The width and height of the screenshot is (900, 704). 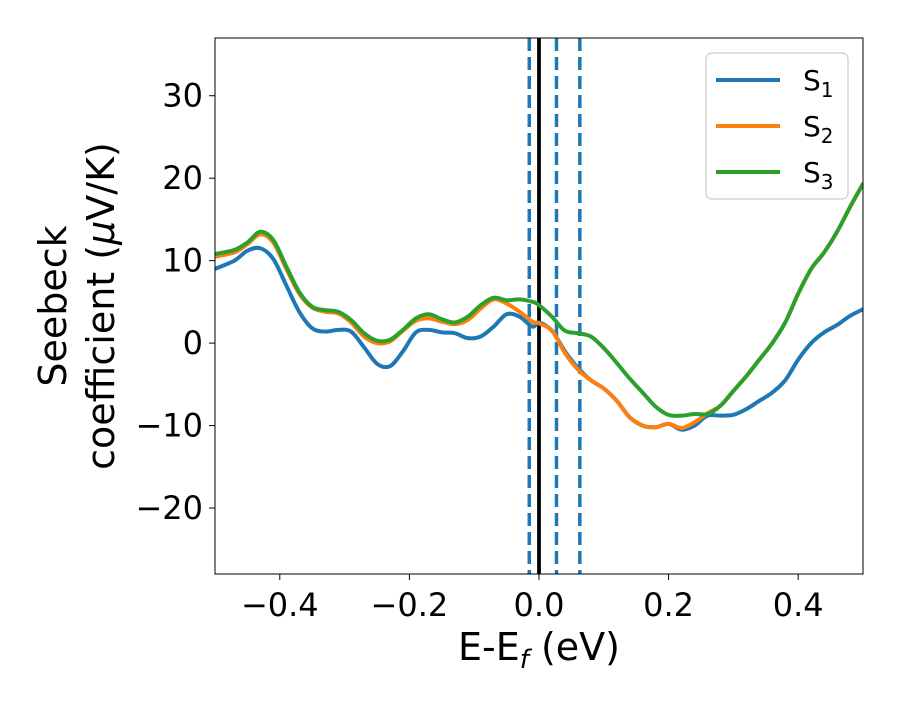 What do you see at coordinates (193, 343) in the screenshot?
I see `y-tick-label: 0` at bounding box center [193, 343].